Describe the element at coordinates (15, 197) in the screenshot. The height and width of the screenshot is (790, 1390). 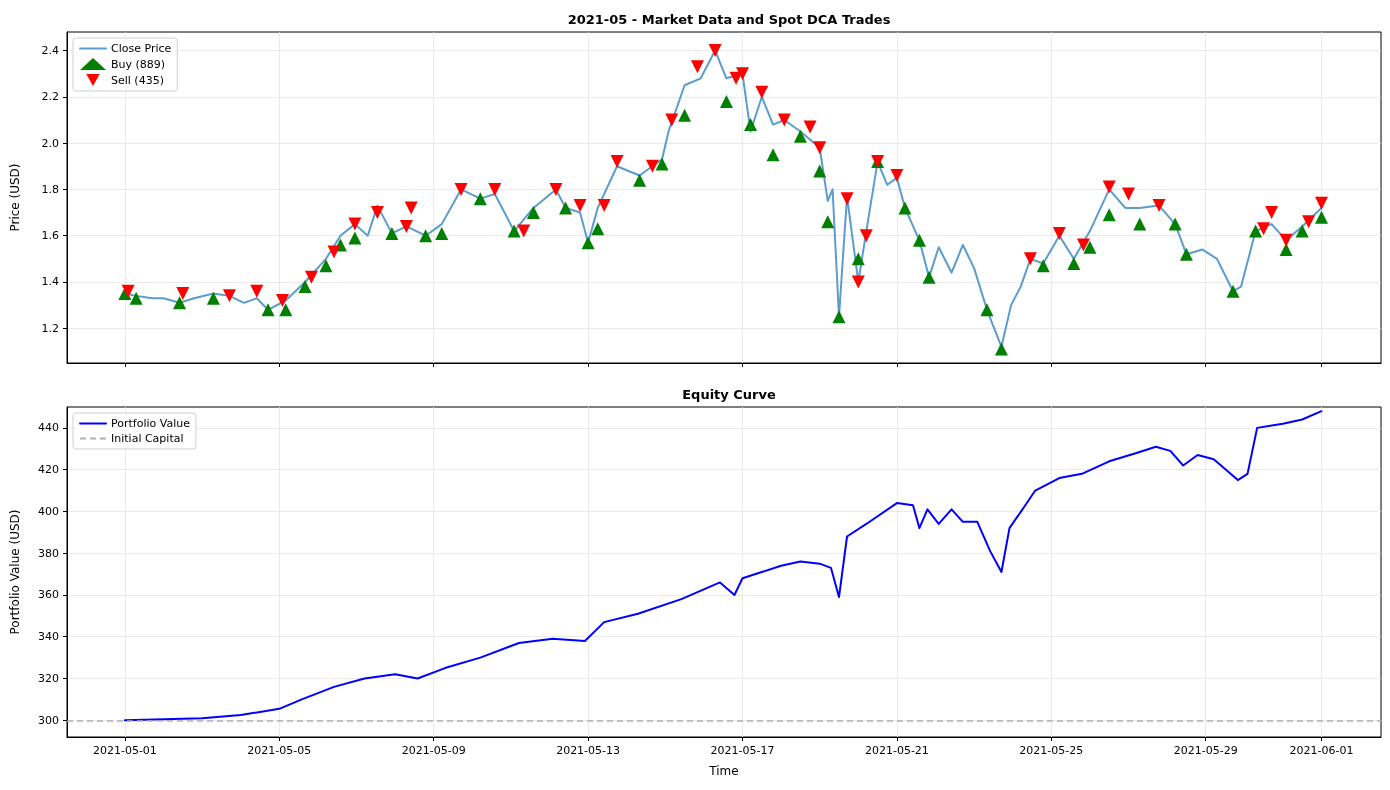
I see `y-axis-title: Price (USD)` at that location.